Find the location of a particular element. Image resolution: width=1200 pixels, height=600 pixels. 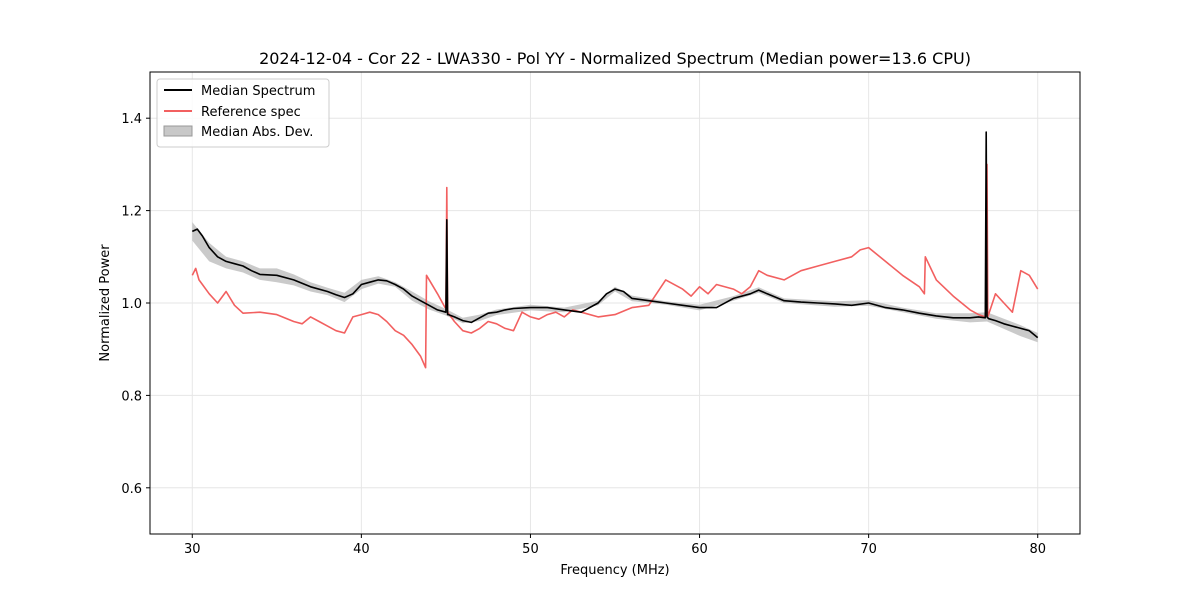

legend-label-median: Median Spectrum is located at coordinates (258, 91).